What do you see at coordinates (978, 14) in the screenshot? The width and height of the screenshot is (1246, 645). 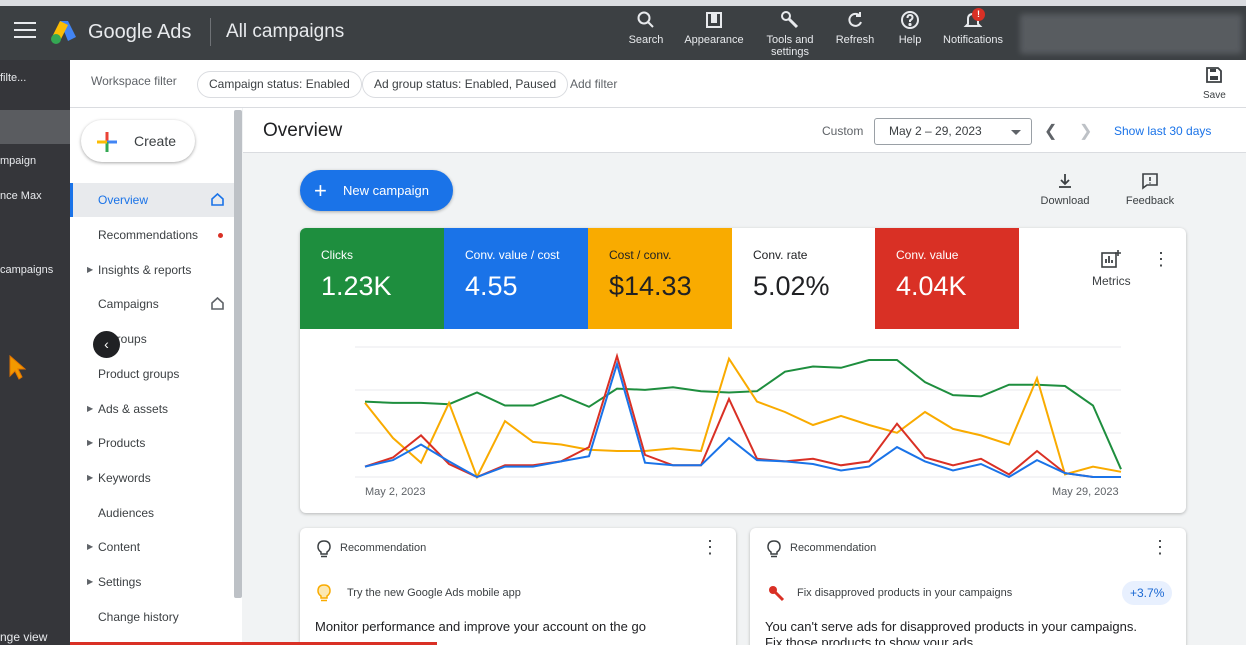 I see `notification-badge: !` at bounding box center [978, 14].